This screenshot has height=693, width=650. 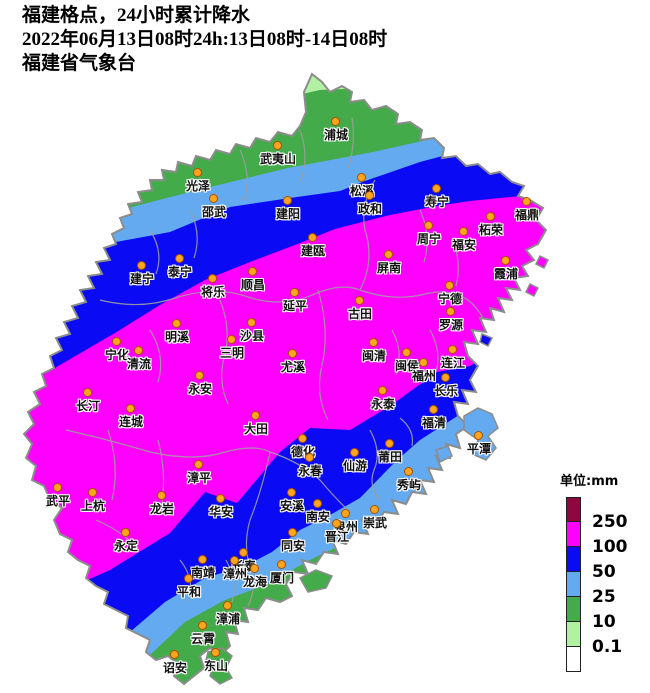 I want to click on legend: 单位:mm 250 100 50 25 10 0.1, so click(x=593, y=571).